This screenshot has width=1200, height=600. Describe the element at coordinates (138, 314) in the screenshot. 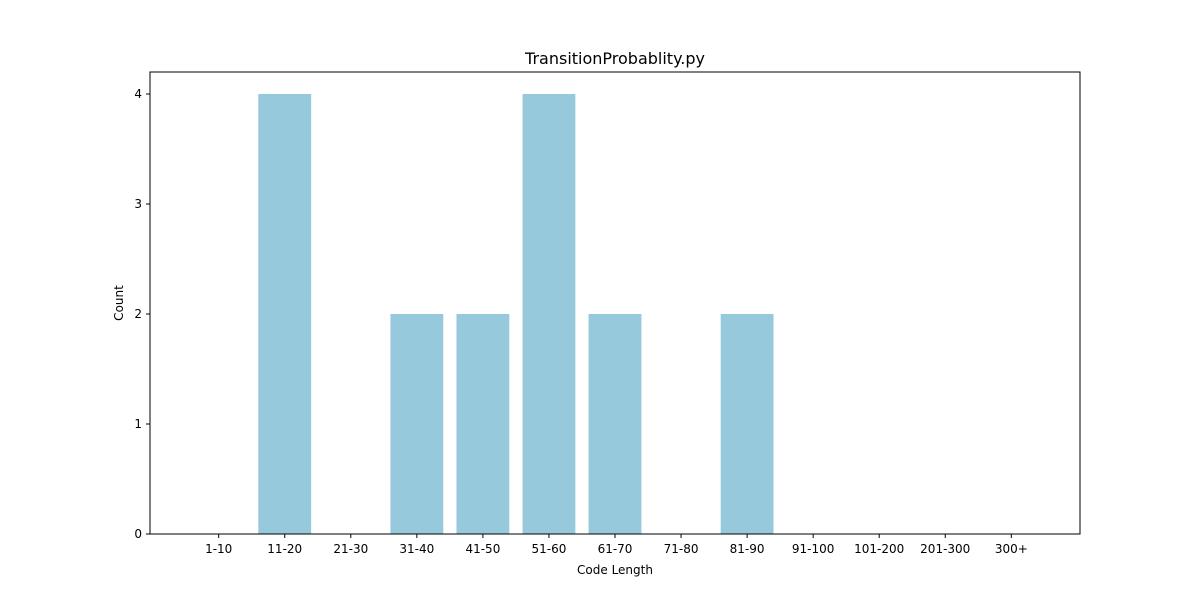

I see `y-tick-label: 2` at that location.